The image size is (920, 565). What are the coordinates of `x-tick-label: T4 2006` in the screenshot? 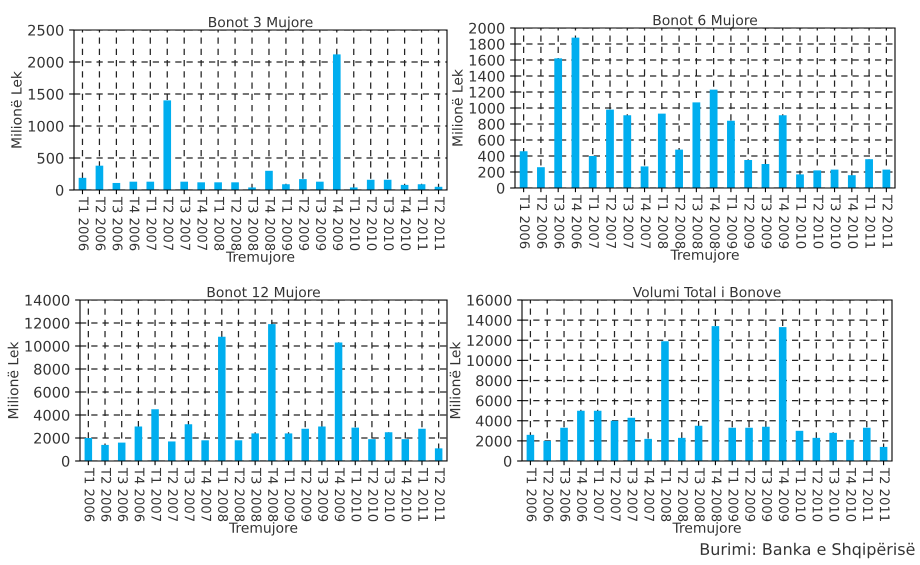 It's located at (139, 495).